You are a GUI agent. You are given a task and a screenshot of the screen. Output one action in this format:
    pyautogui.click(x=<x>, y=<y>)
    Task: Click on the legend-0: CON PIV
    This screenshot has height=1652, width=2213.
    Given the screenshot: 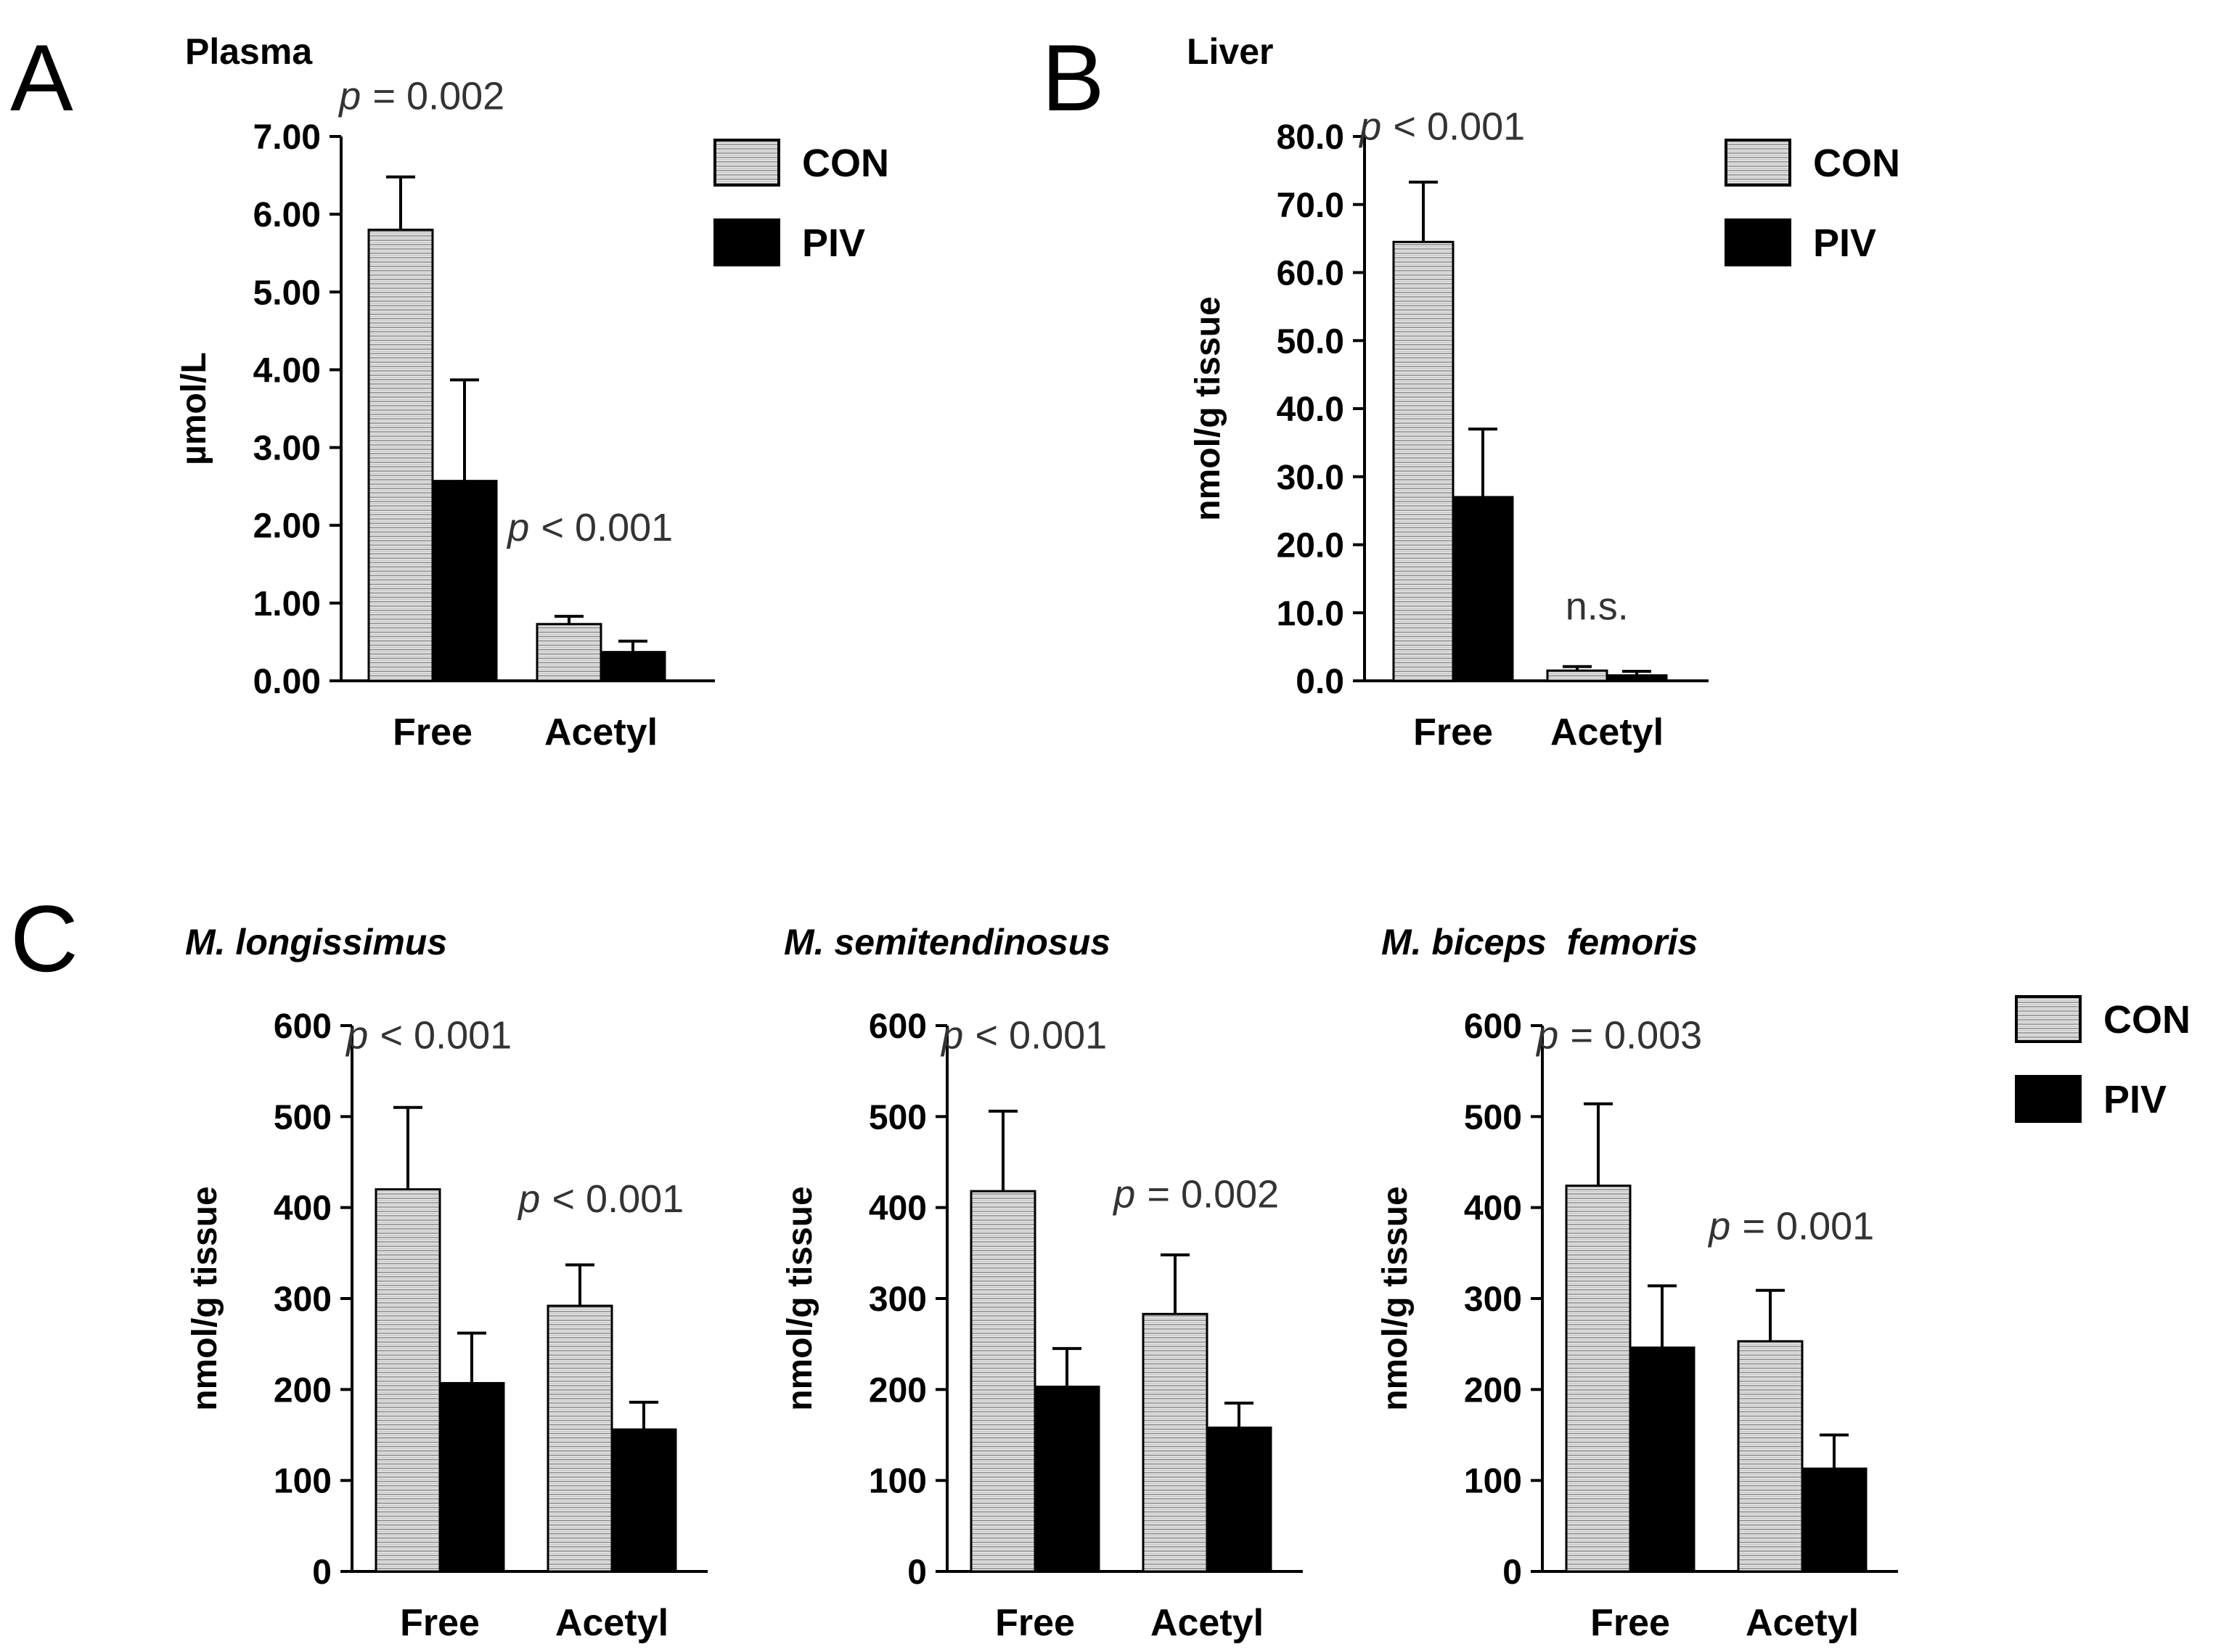 What is the action you would take?
    pyautogui.click(x=801, y=202)
    